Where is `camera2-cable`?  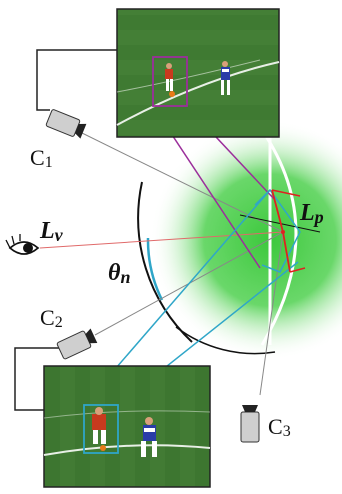
camera2-cable is located at coordinates (37, 379).